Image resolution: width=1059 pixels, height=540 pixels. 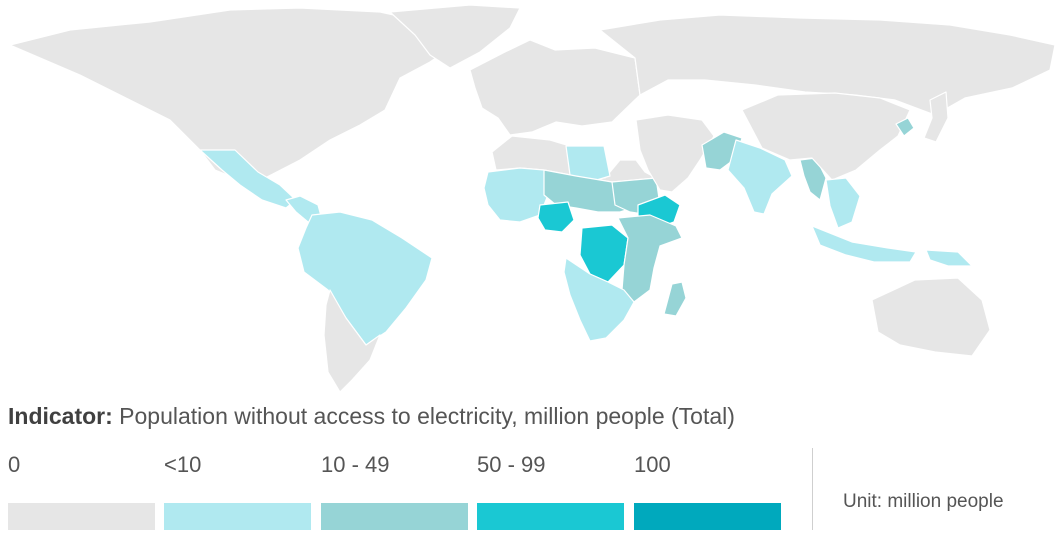 What do you see at coordinates (556, 217) in the screenshot?
I see `country-nigeria` at bounding box center [556, 217].